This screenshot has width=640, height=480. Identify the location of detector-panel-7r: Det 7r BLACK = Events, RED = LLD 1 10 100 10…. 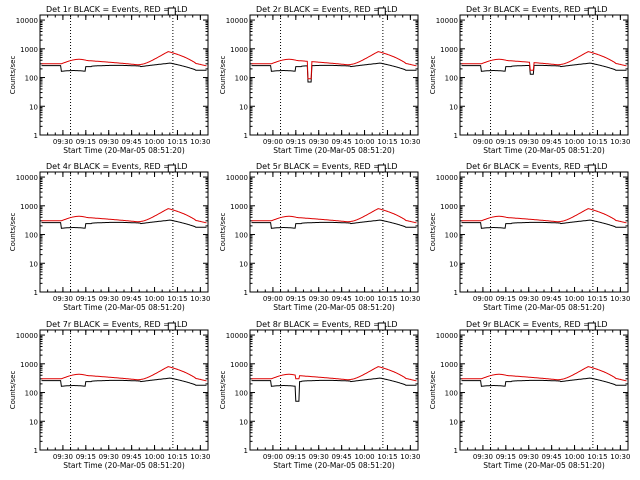
(109, 395).